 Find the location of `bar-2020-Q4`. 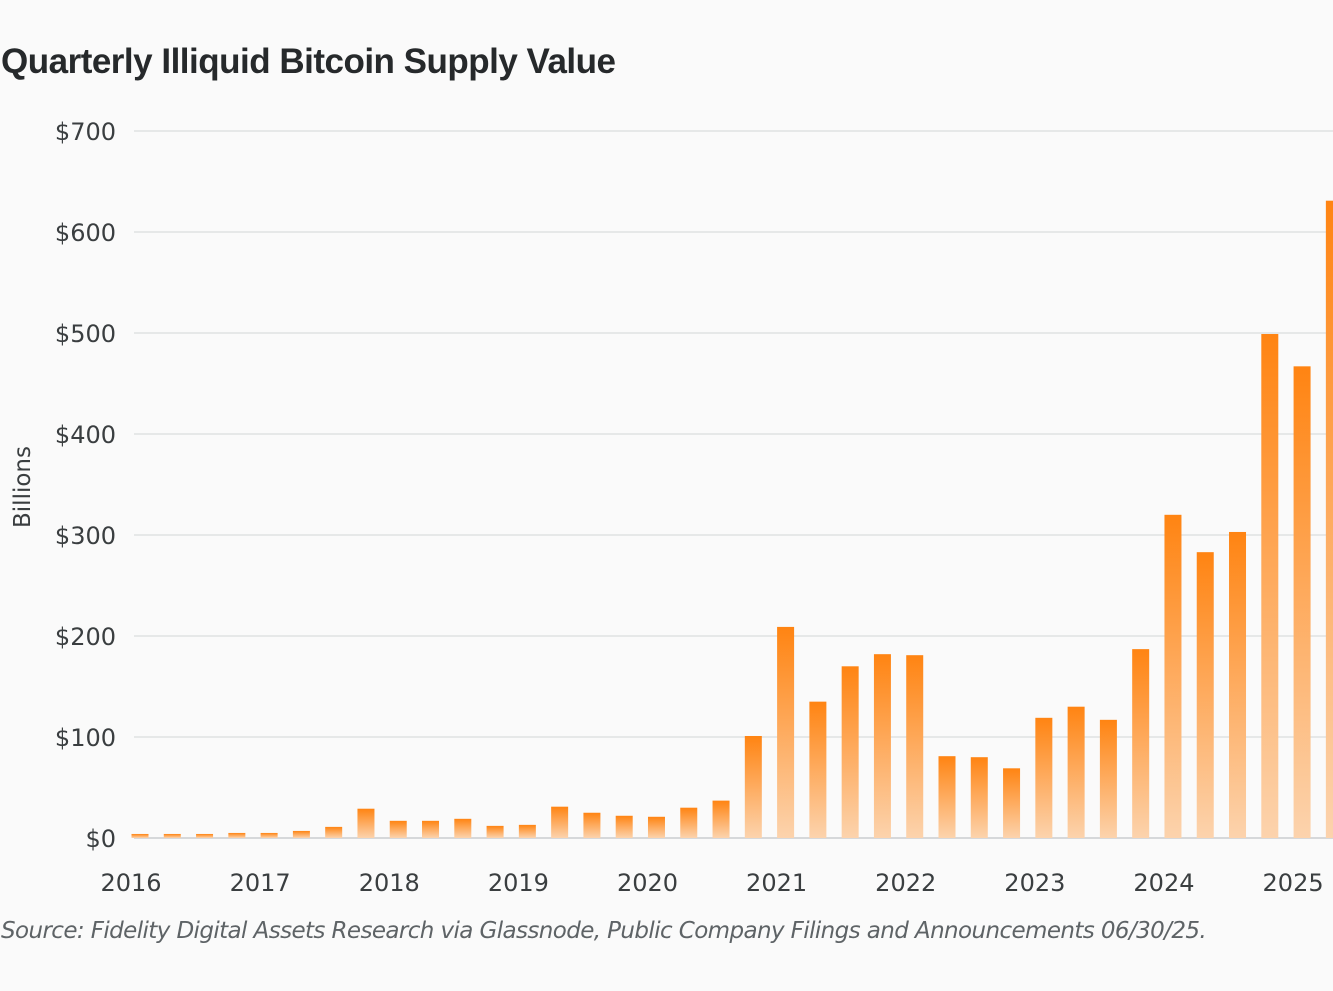

bar-2020-Q4 is located at coordinates (753, 786).